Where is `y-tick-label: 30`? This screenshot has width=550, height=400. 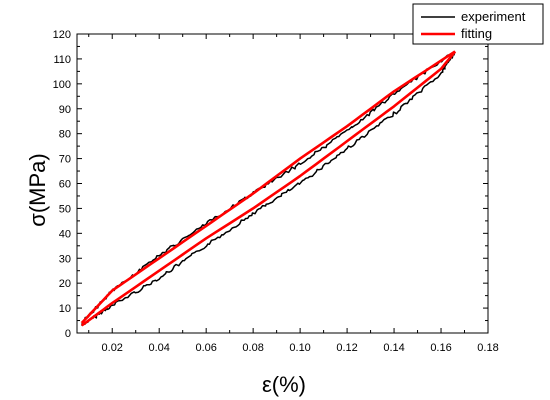
y-tick-label: 30 is located at coordinates (65, 259).